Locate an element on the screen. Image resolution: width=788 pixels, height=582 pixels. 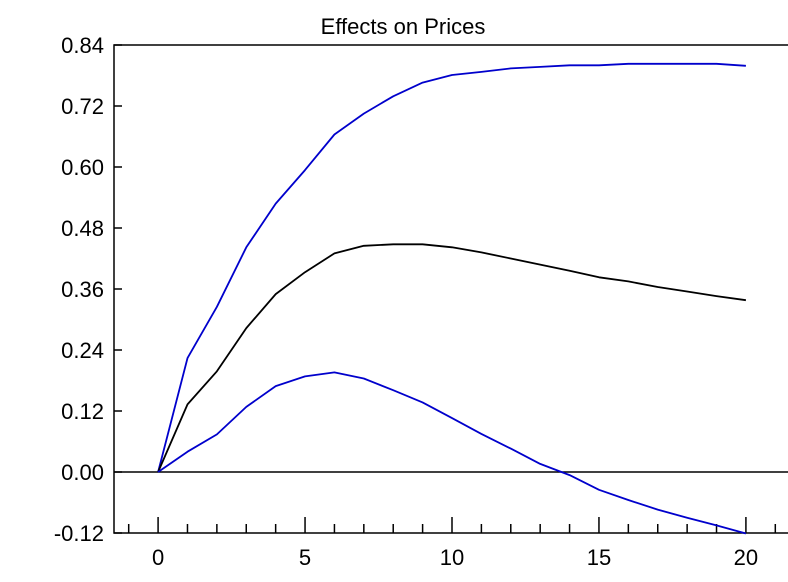
x-tick-label: 0 is located at coordinates (158, 557).